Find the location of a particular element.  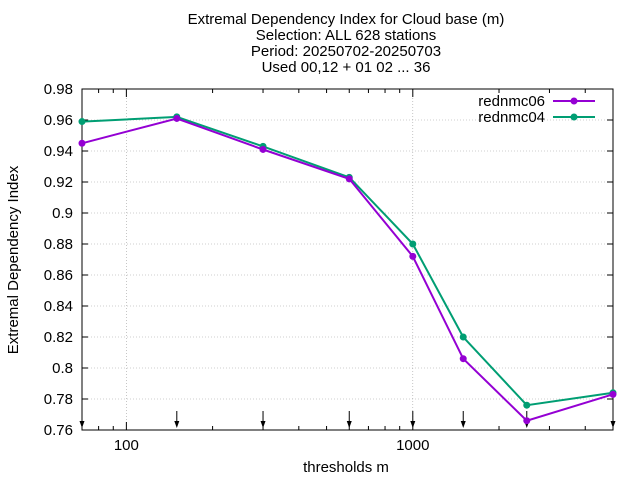

chart-title-line-2: Selection: ALL 628 stations is located at coordinates (346, 35).